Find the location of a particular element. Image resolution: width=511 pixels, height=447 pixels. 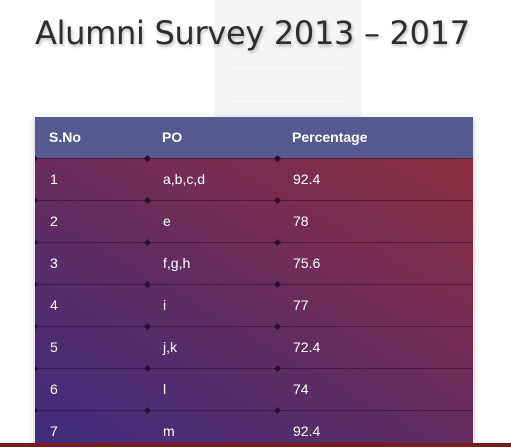

page-title: Alumni Survey 2013 – 2017 is located at coordinates (252, 33).